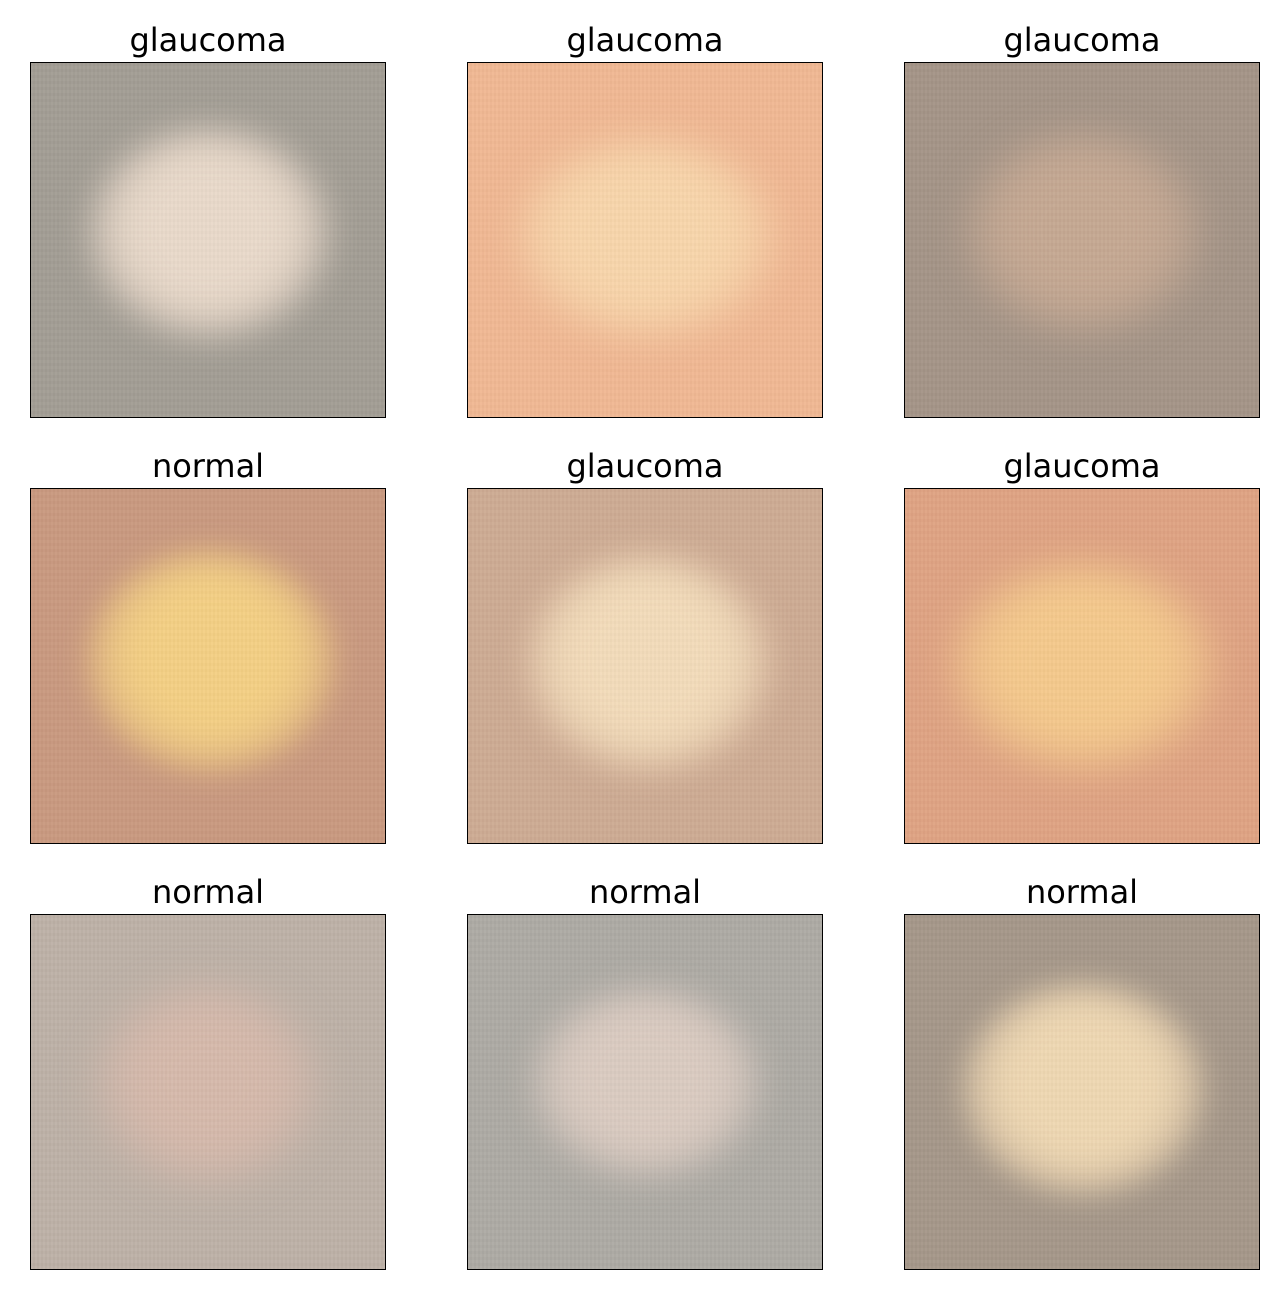 Image resolution: width=1280 pixels, height=1300 pixels. I want to click on sample-panel-3: glaucoma, so click(1082, 213).